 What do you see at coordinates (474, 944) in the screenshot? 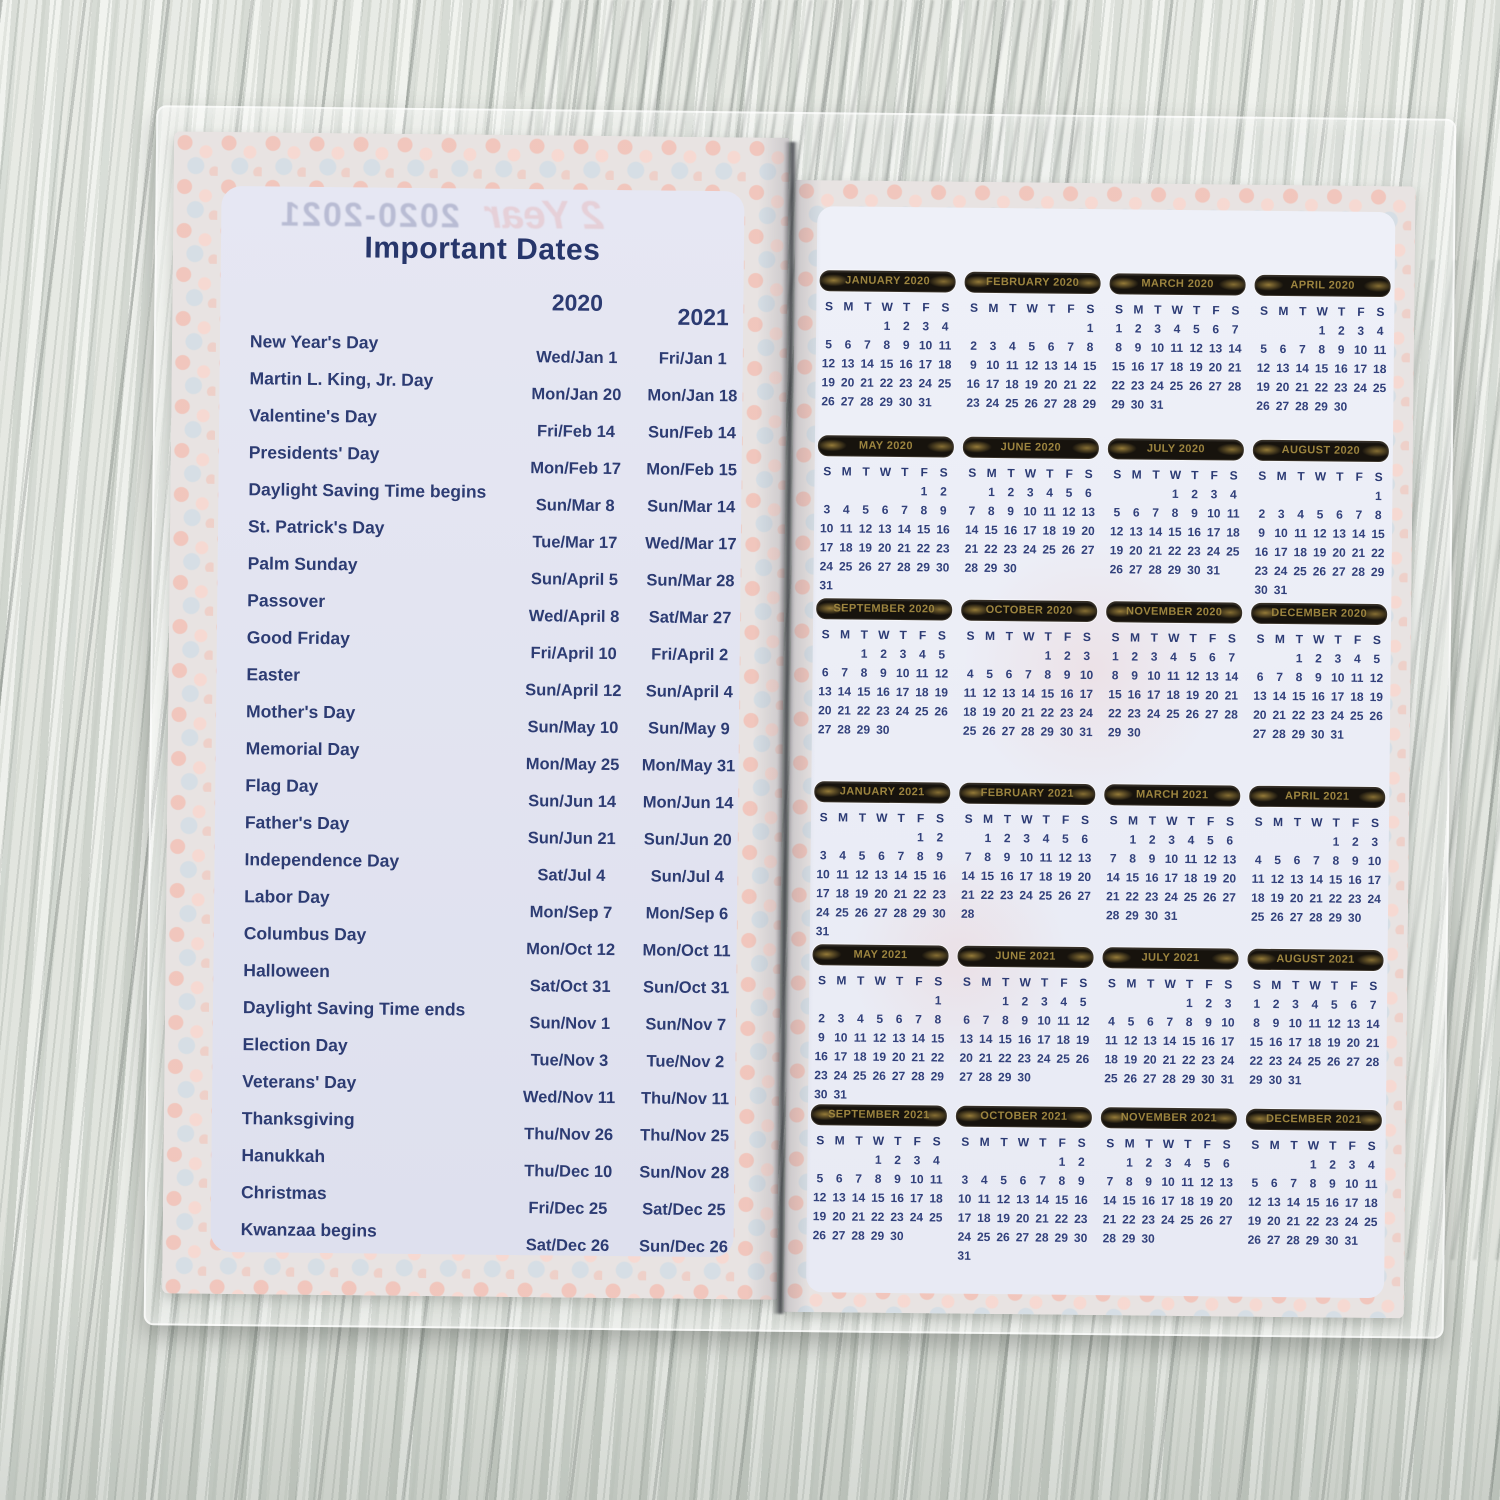
I see `holiday-row: Columbus Day Mon/Oct 12 Mon/Oct 11` at bounding box center [474, 944].